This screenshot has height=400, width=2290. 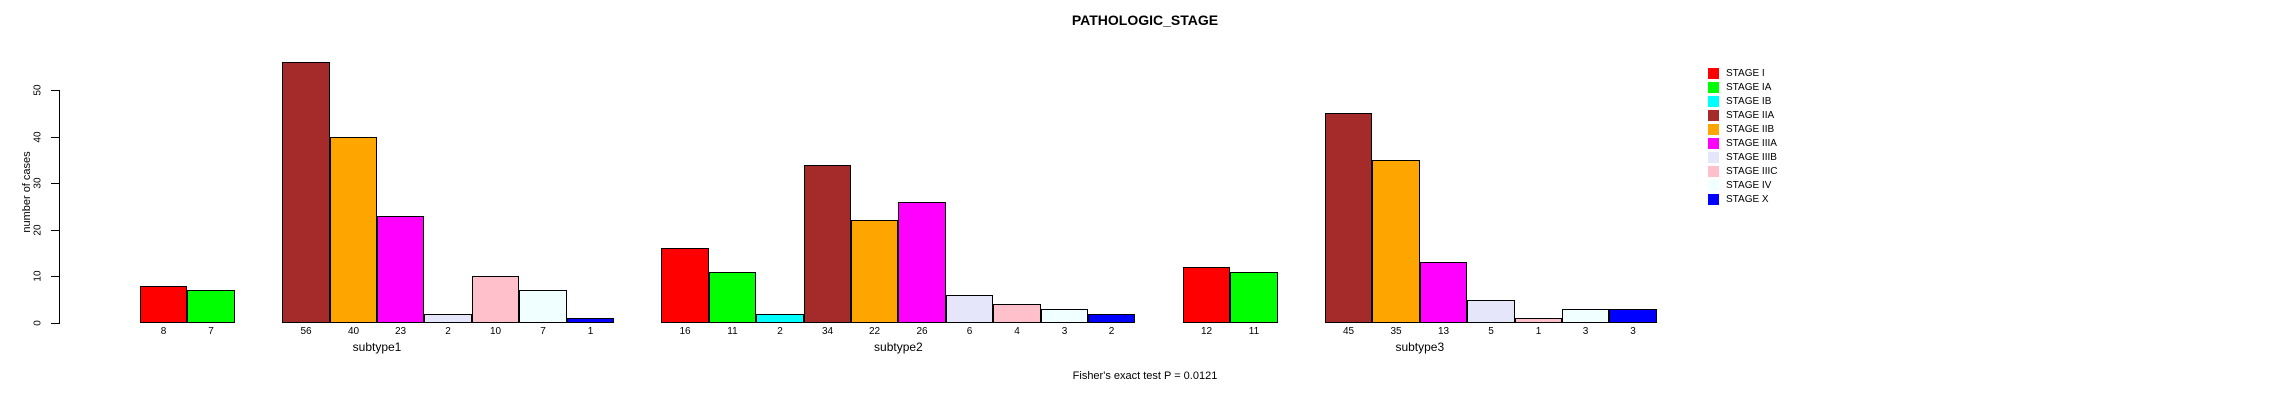 I want to click on bar-subtype3-stage-x, so click(x=1633, y=316).